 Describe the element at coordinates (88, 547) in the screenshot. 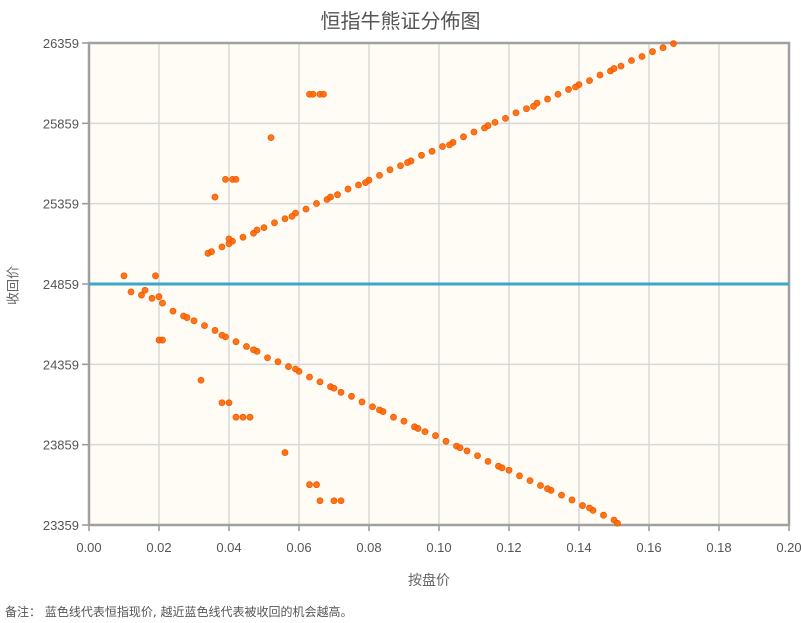

I see `x-tick-label: 0.00` at that location.